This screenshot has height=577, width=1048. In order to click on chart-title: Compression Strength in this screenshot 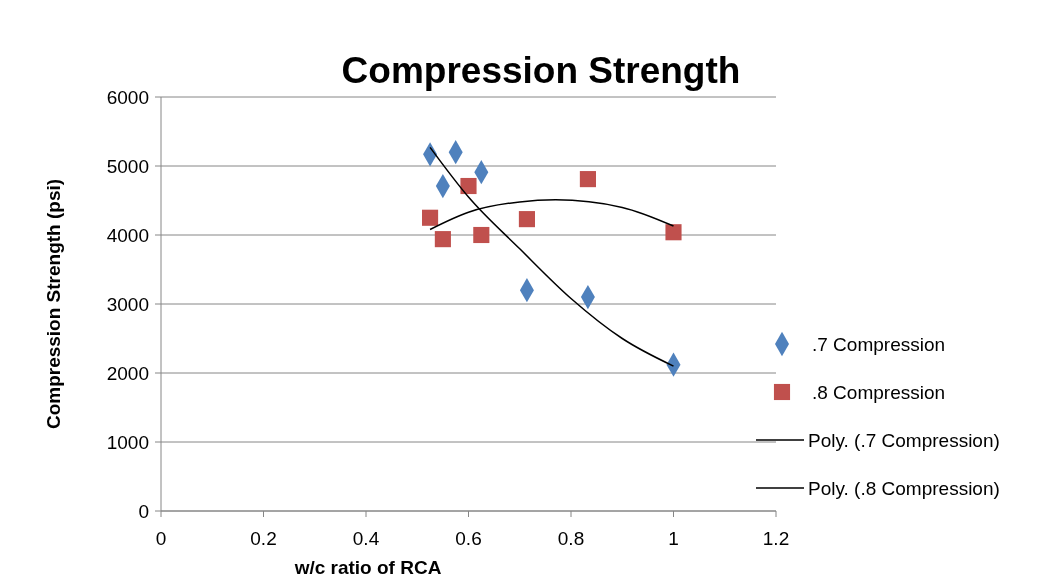, I will do `click(541, 70)`.